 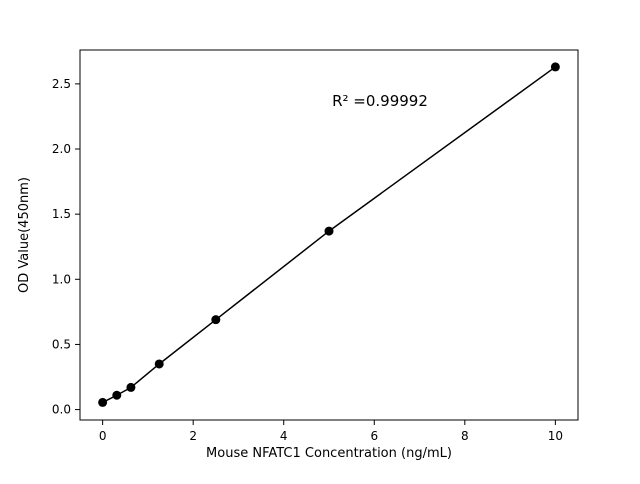 What do you see at coordinates (374, 436) in the screenshot?
I see `x-tick-label: 6` at bounding box center [374, 436].